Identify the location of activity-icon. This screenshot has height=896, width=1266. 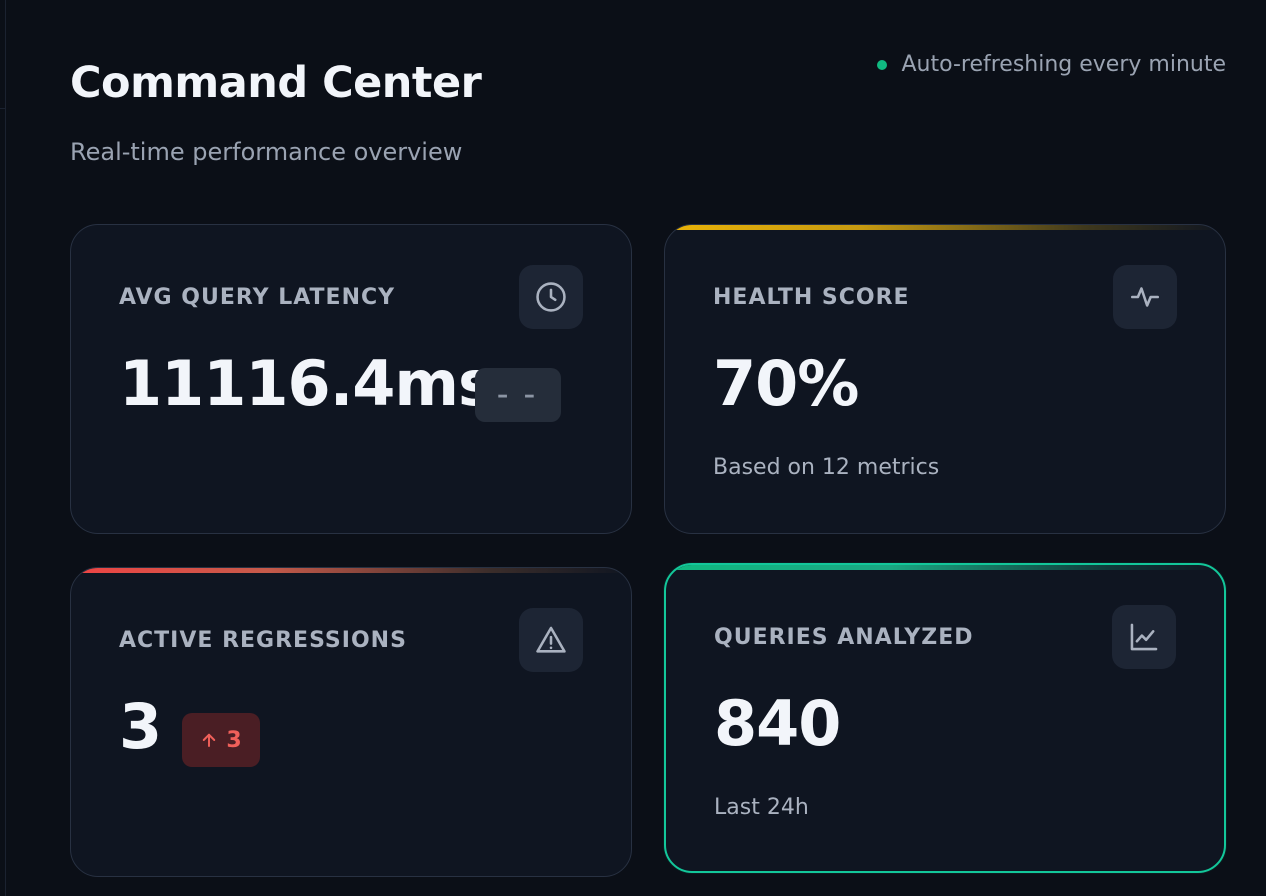
(1145, 297).